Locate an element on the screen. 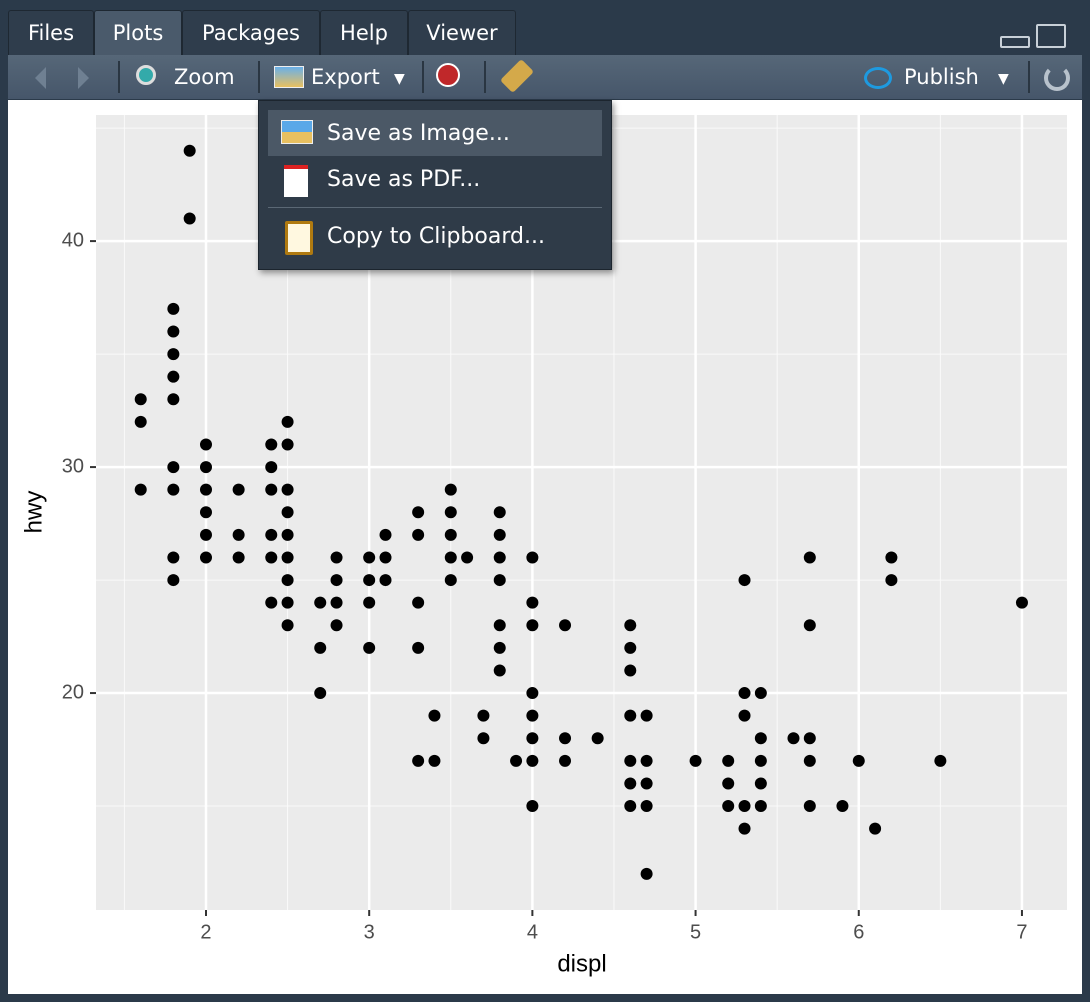 This screenshot has height=1002, width=1090. y-axis-label: hwy is located at coordinates (33, 512).